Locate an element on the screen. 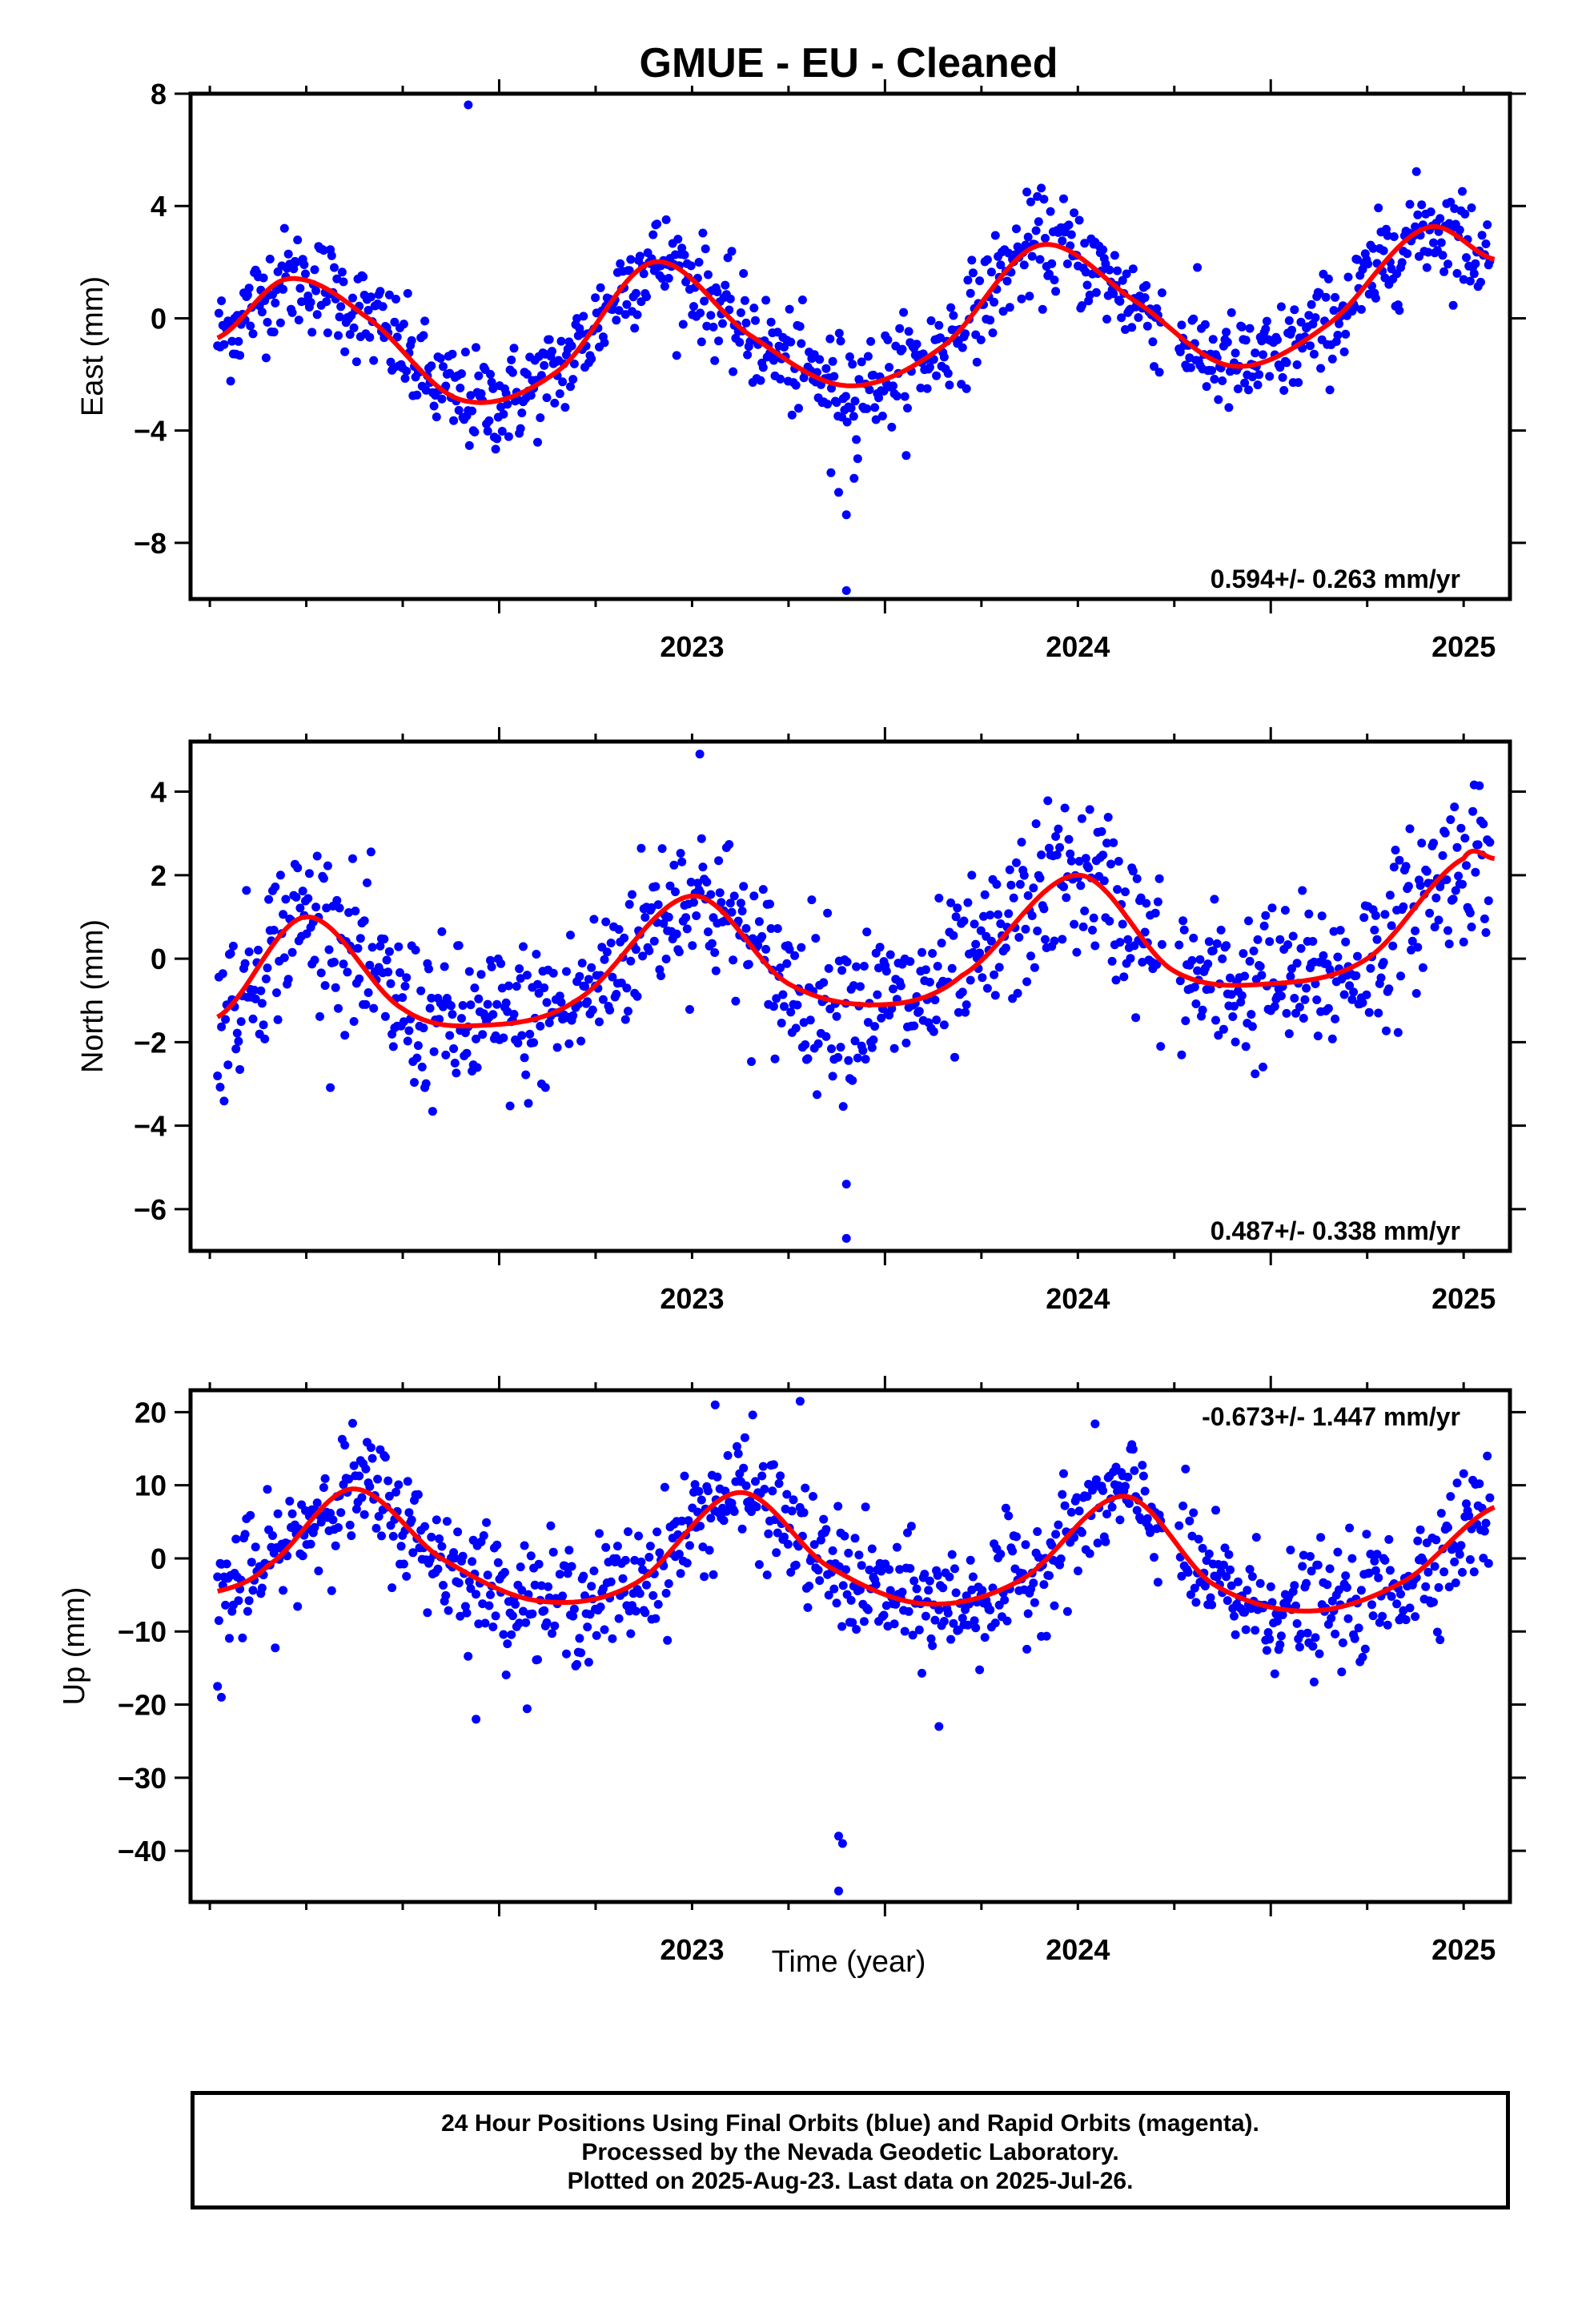 Image resolution: width=1582 pixels, height=2324 pixels. x-axis-label: Time (year) is located at coordinates (849, 1962).